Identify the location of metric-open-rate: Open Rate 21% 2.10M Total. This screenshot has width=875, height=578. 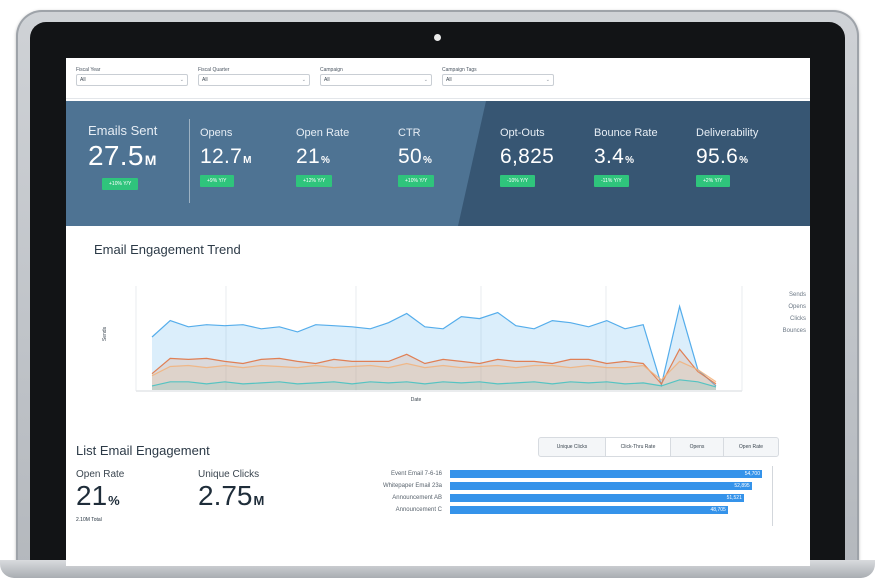
(100, 496).